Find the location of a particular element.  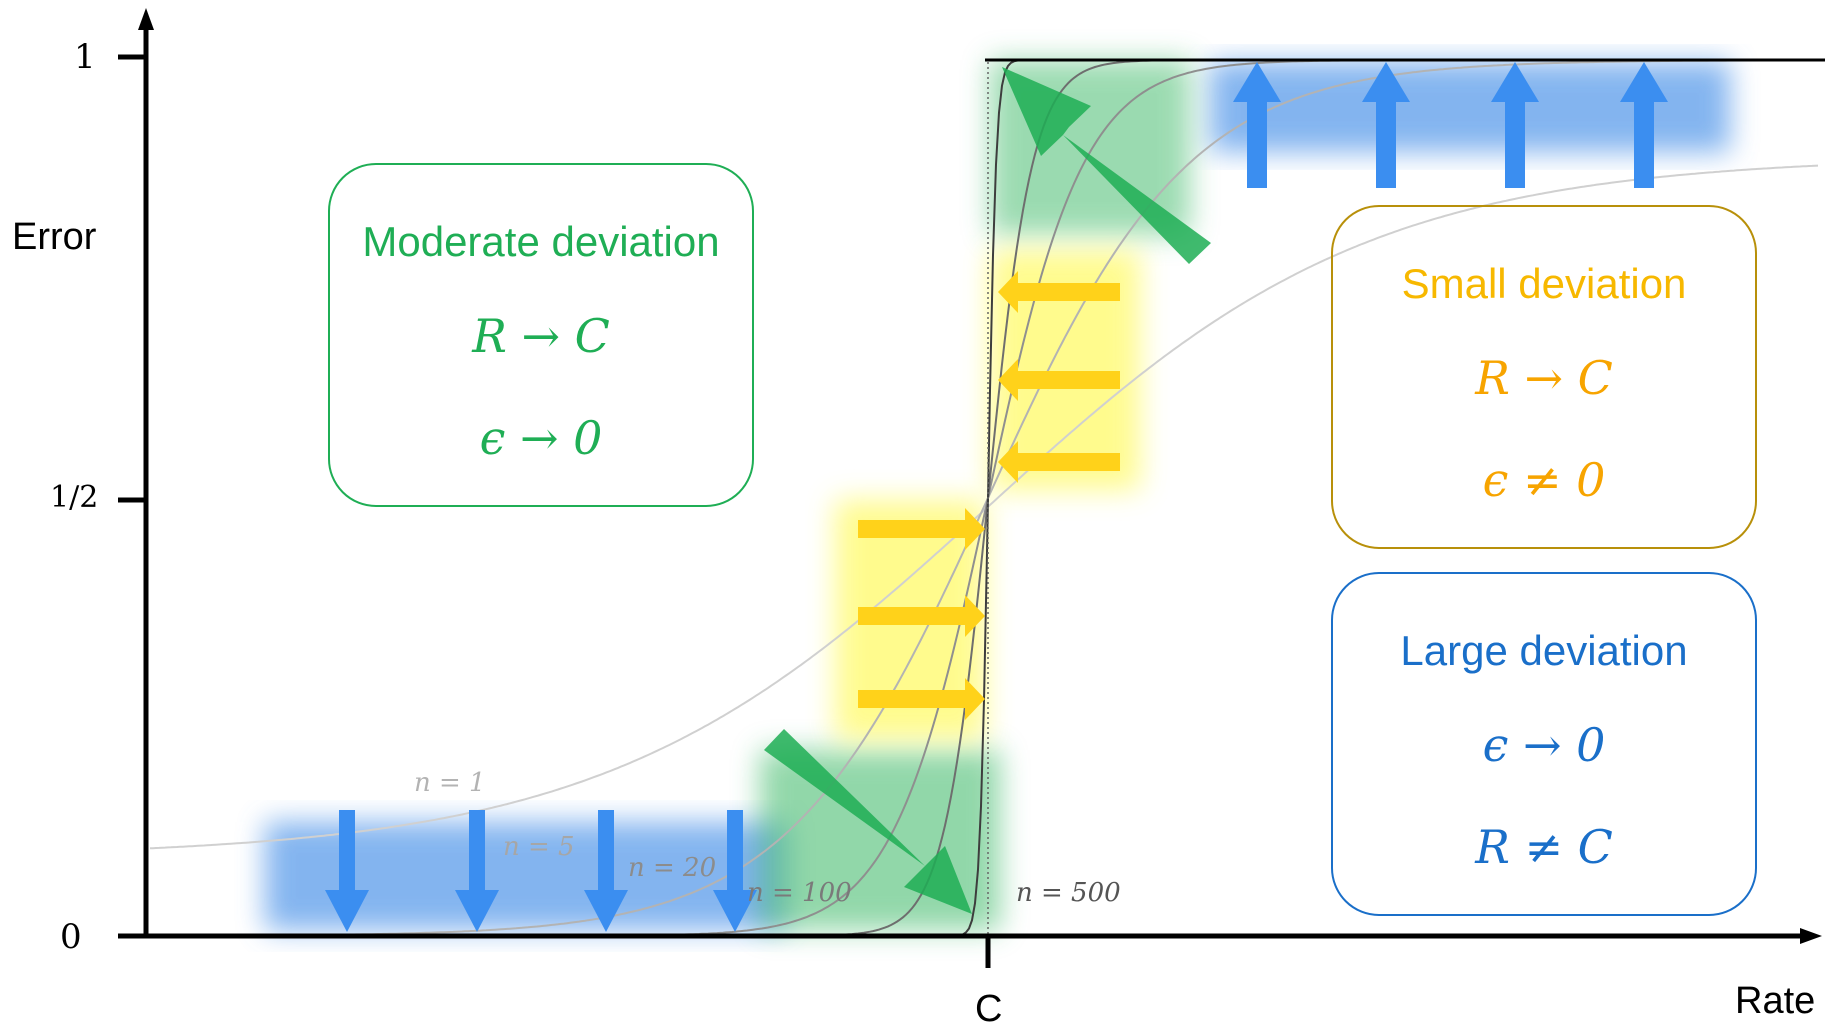

curve-label-n100: n = 100 is located at coordinates (799, 893).